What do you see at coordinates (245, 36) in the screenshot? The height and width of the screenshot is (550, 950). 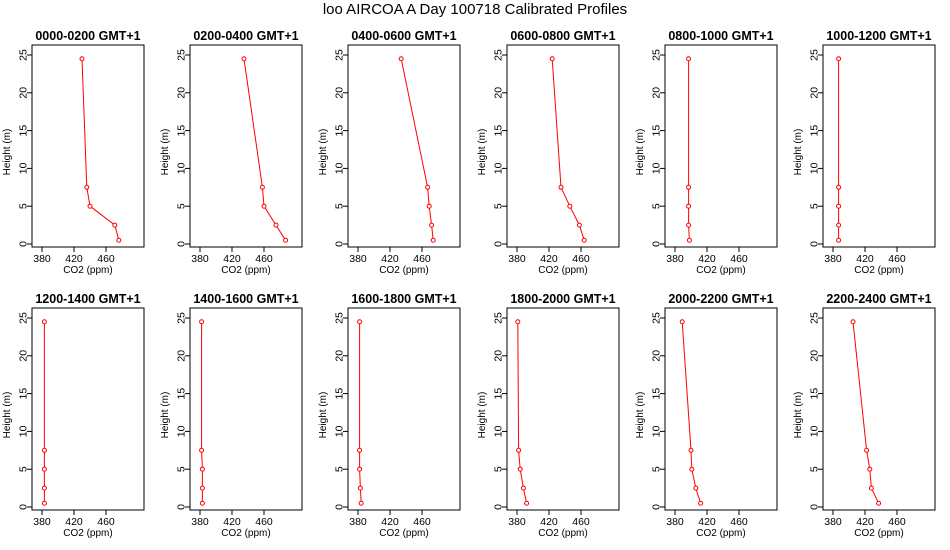 I see `panel-title: 0200-0400 GMT+1` at bounding box center [245, 36].